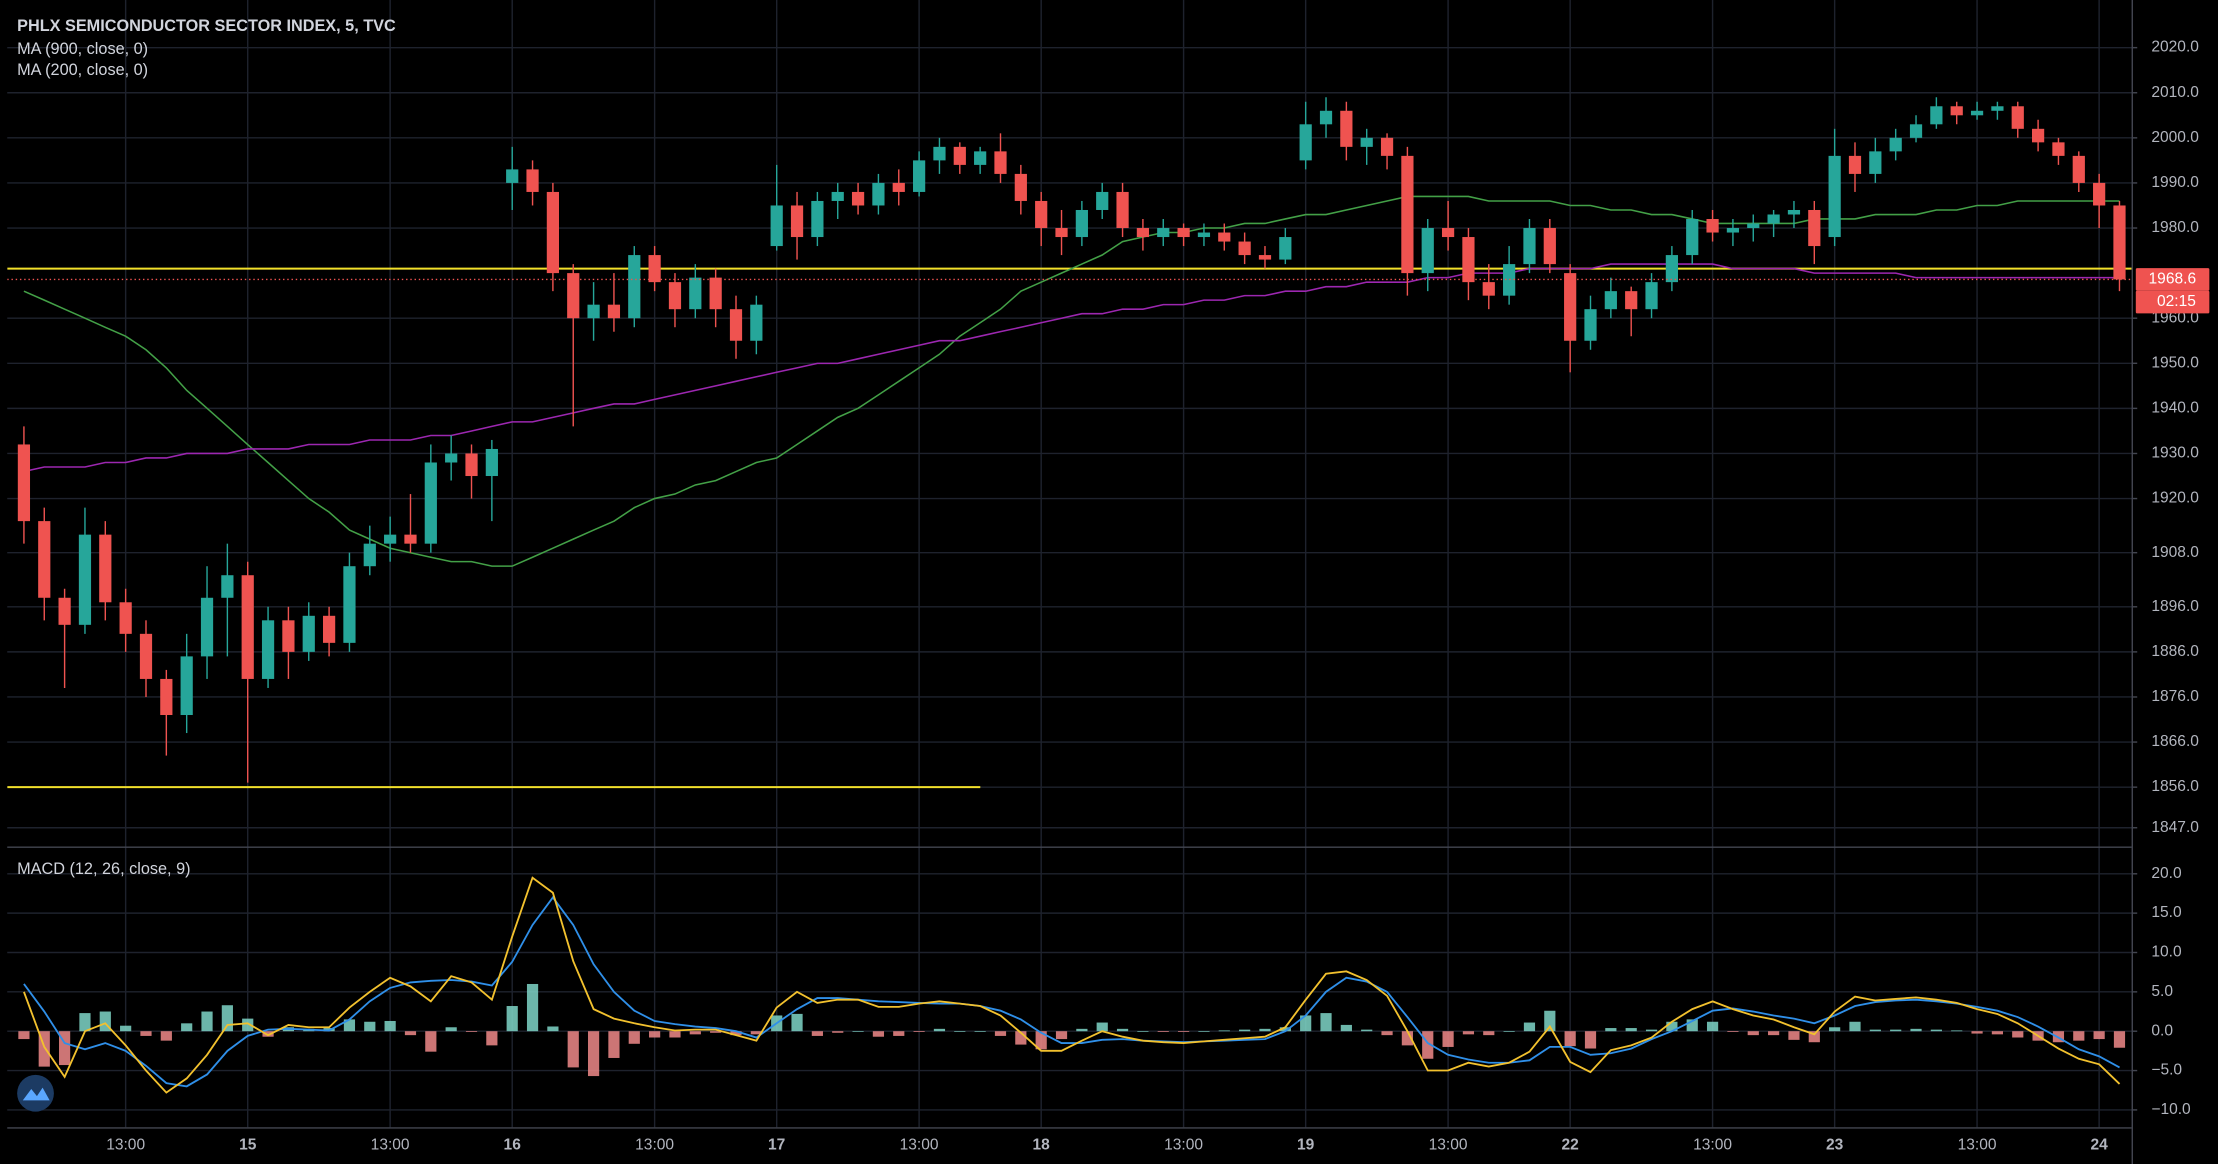 Image resolution: width=2218 pixels, height=1164 pixels. What do you see at coordinates (2171, 1109) in the screenshot?
I see `y-tick-label: −10.0` at bounding box center [2171, 1109].